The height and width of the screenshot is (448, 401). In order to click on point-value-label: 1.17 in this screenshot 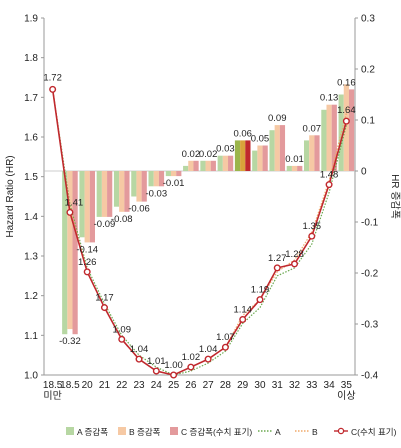, I will do `click(104, 298)`.